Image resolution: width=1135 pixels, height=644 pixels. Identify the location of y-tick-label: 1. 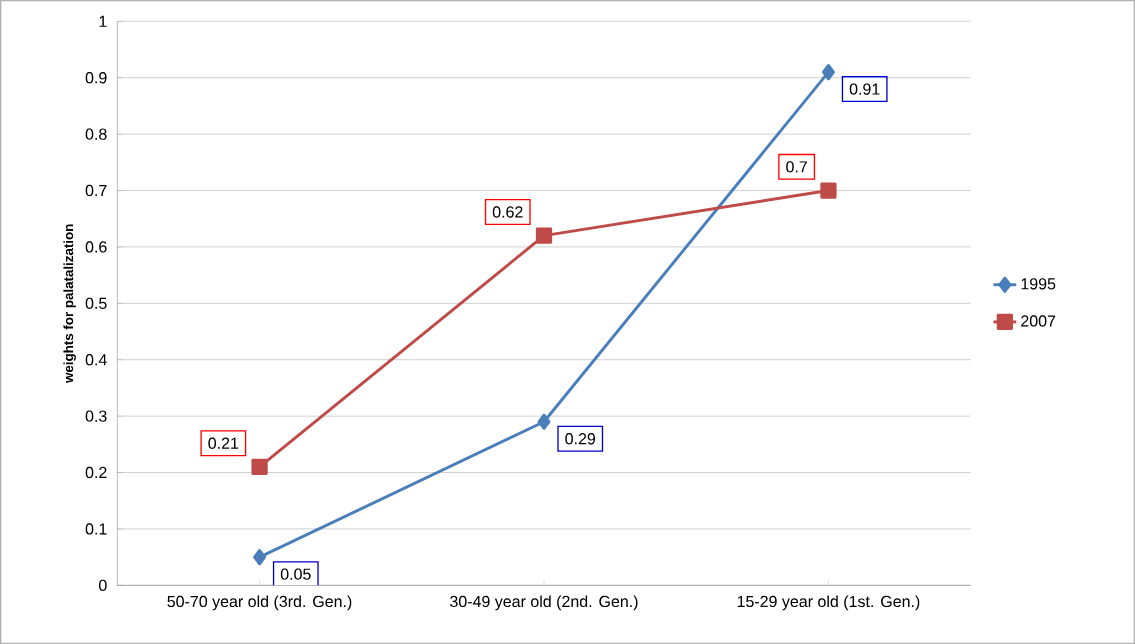
(103, 21).